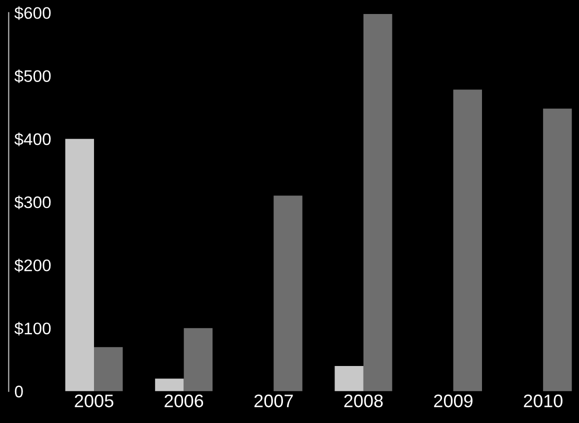 Image resolution: width=579 pixels, height=423 pixels. What do you see at coordinates (18, 392) in the screenshot?
I see `y-tick-label: 0` at bounding box center [18, 392].